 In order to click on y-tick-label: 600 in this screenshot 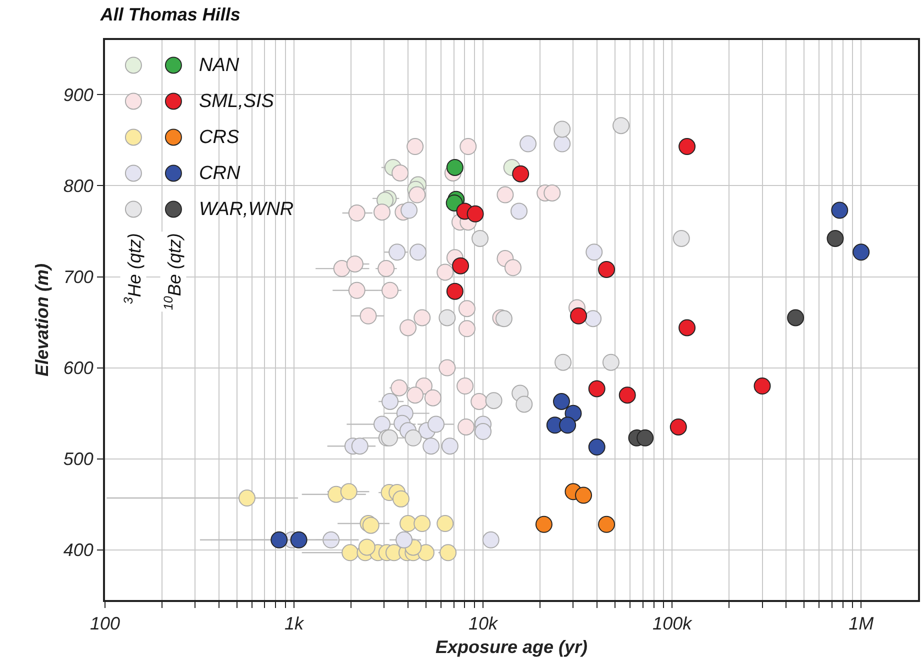, I will do `click(78, 368)`.